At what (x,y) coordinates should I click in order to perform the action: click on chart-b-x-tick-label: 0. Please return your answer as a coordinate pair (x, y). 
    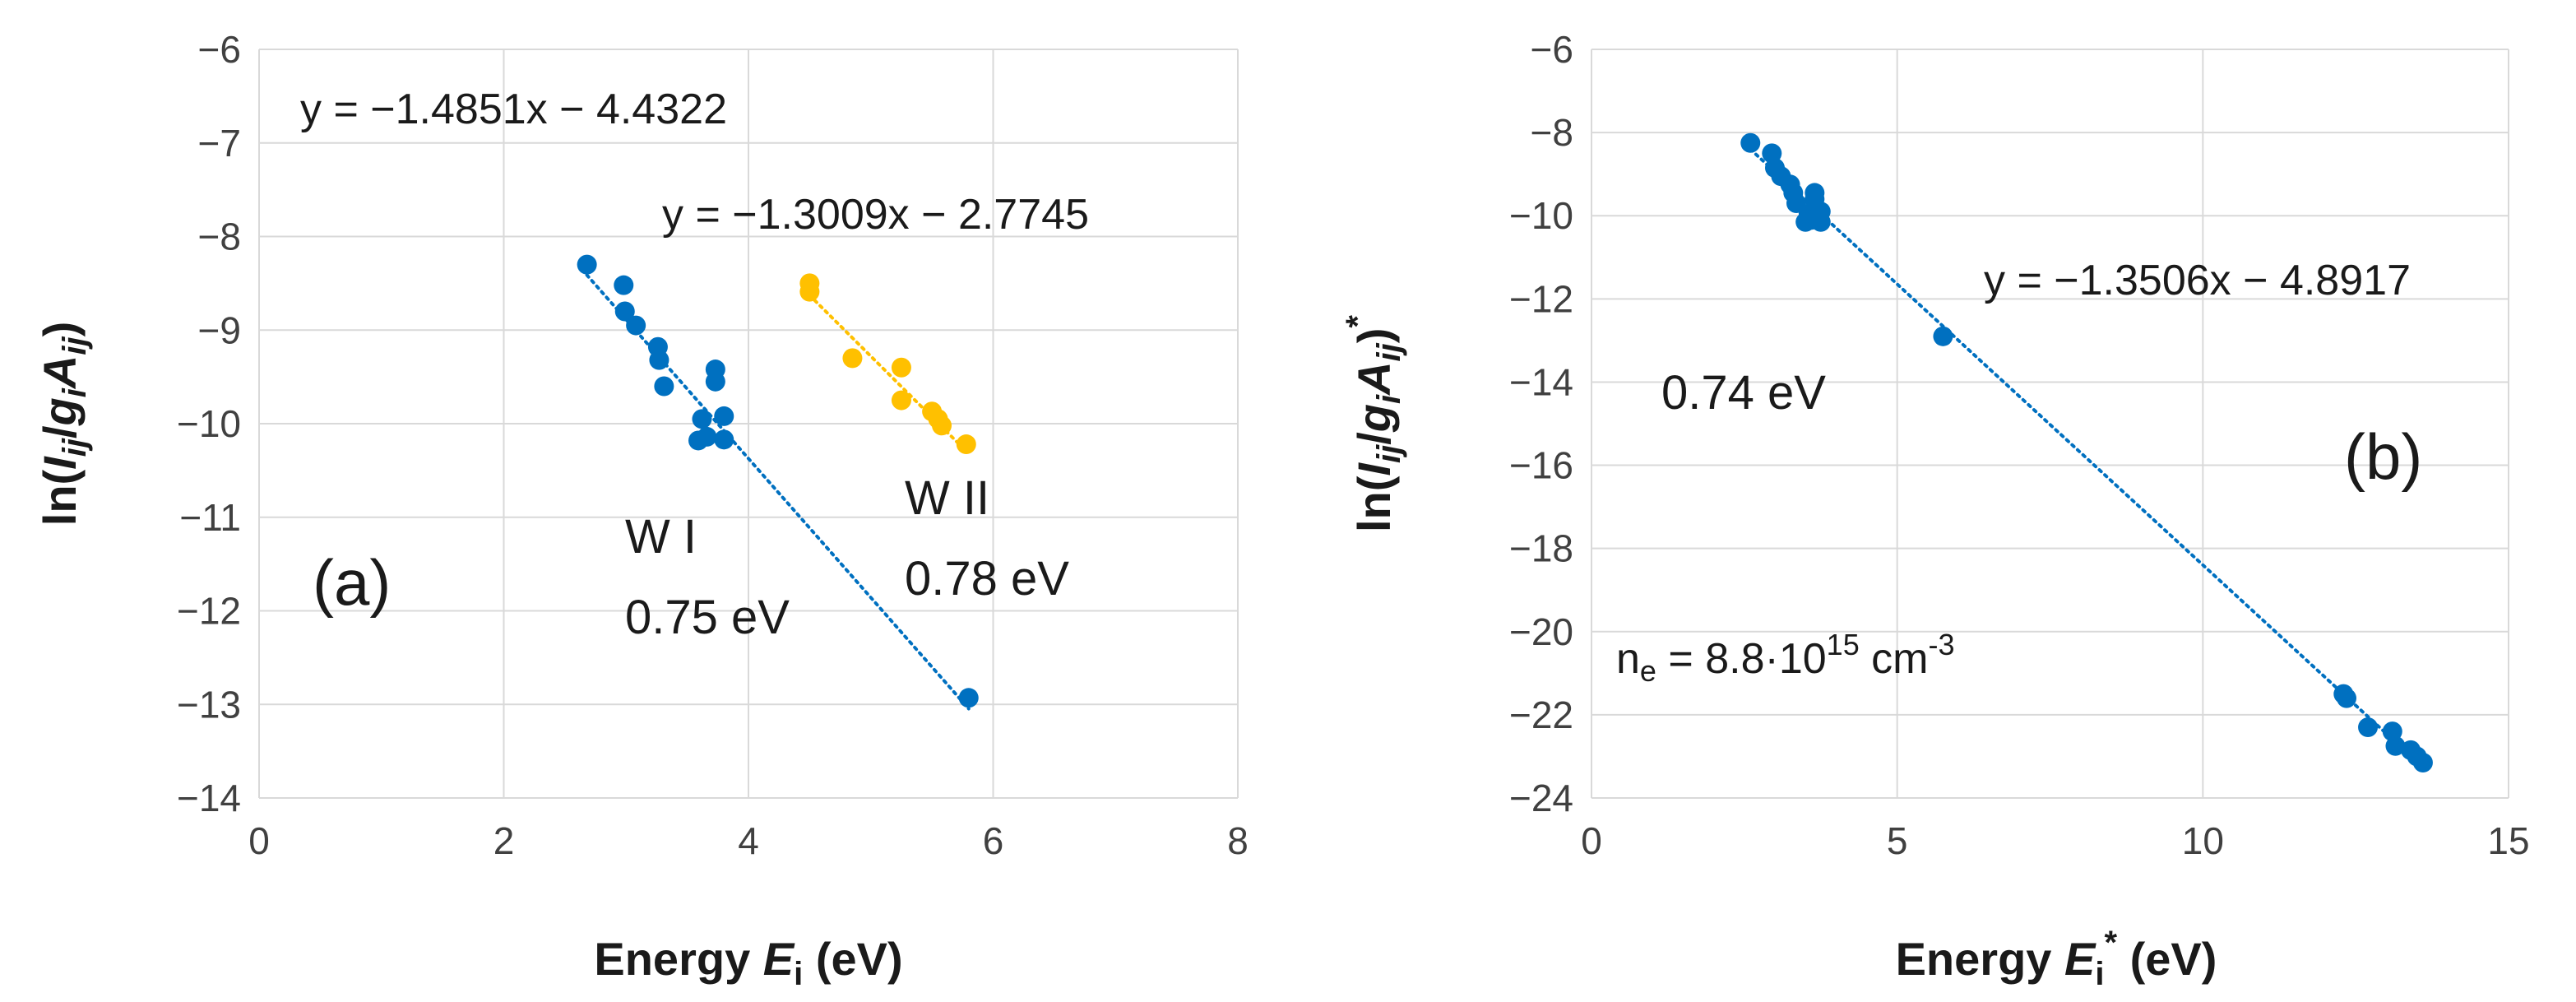
    Looking at the image, I should click on (1592, 840).